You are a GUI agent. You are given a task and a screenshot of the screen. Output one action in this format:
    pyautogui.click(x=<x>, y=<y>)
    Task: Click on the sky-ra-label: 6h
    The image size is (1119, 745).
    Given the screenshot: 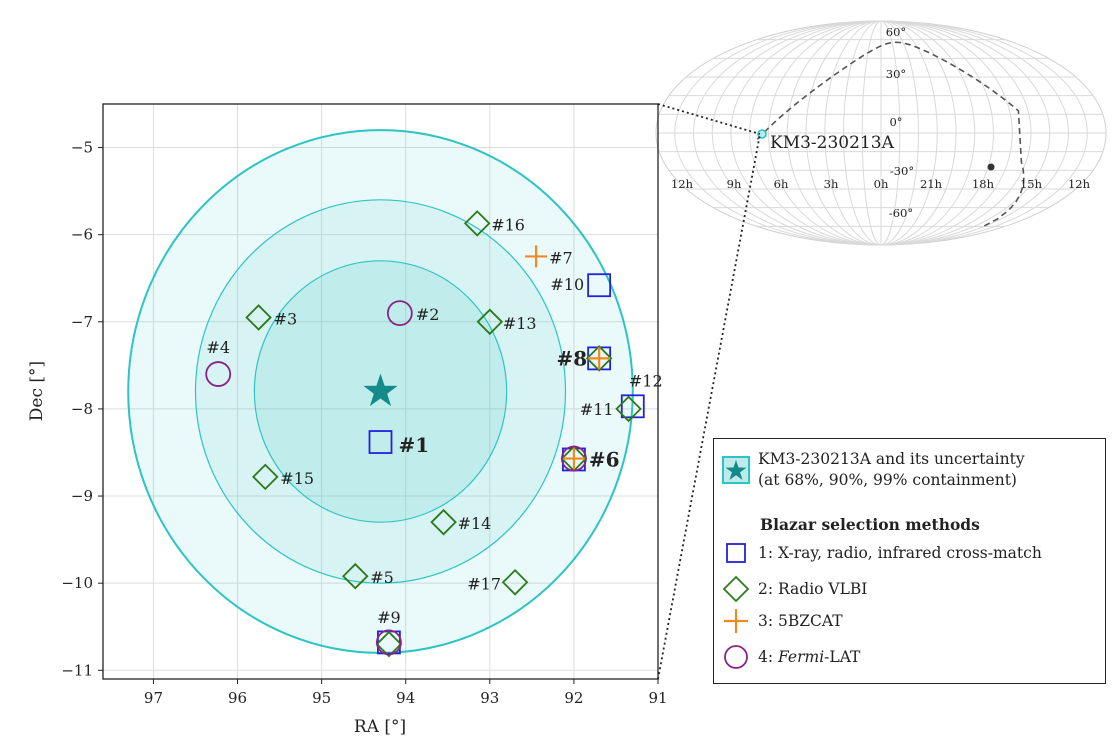 What is the action you would take?
    pyautogui.click(x=781, y=184)
    